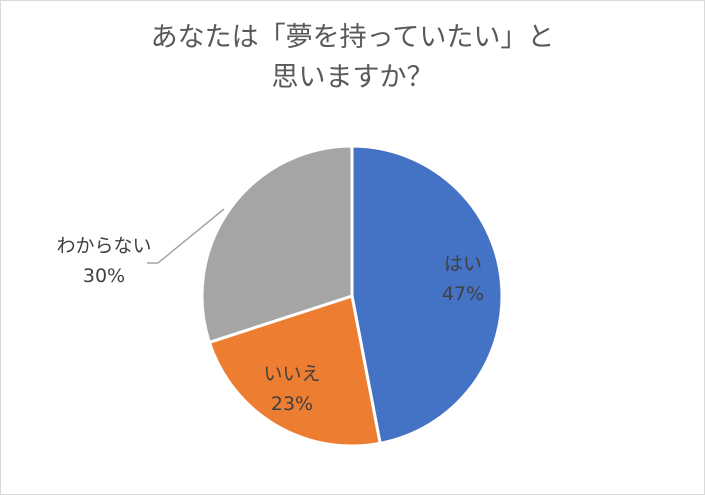 The image size is (705, 495). I want to click on slice-label-2: いいえ, so click(291, 374).